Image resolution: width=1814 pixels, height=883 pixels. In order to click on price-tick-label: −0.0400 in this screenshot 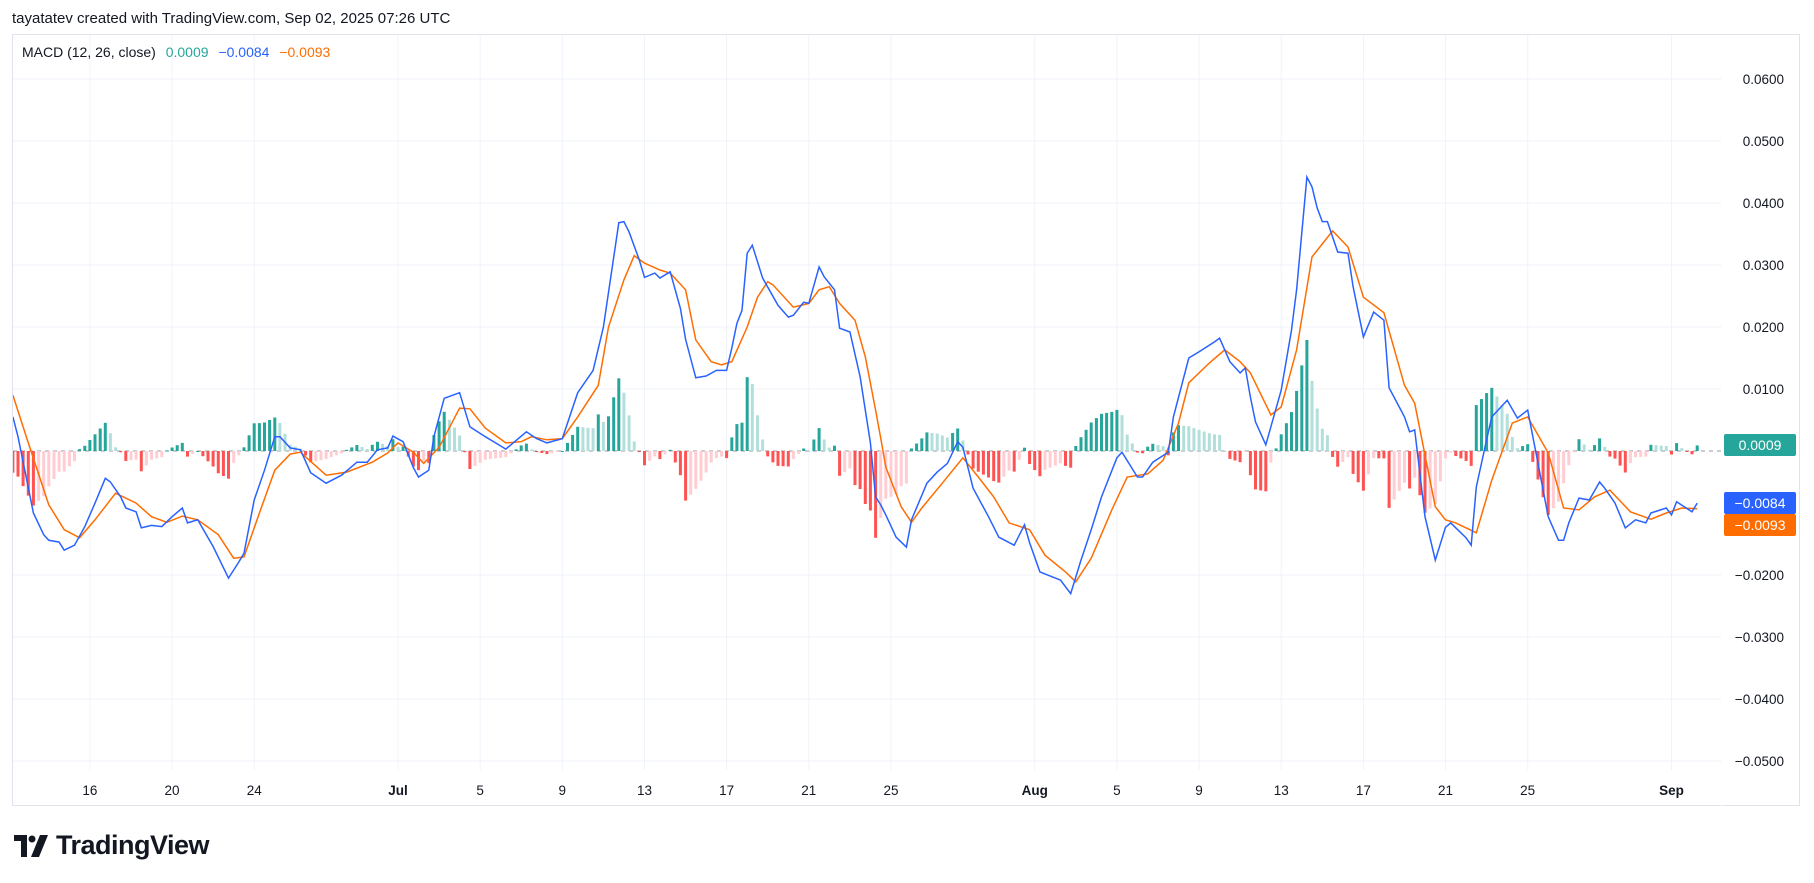, I will do `click(1759, 699)`.